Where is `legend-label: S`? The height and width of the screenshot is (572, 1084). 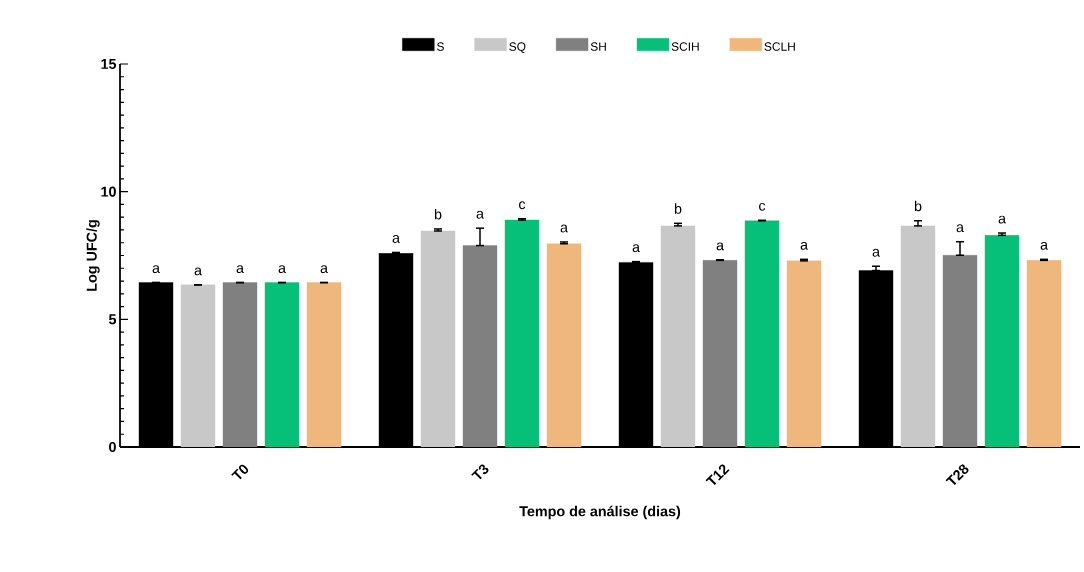 legend-label: S is located at coordinates (440, 46).